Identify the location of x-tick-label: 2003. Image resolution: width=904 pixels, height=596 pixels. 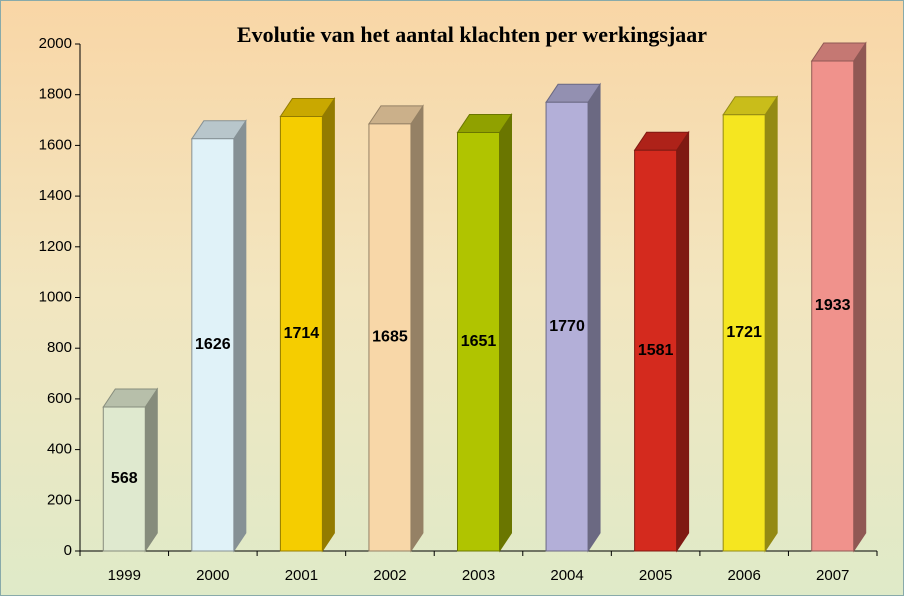
(478, 575).